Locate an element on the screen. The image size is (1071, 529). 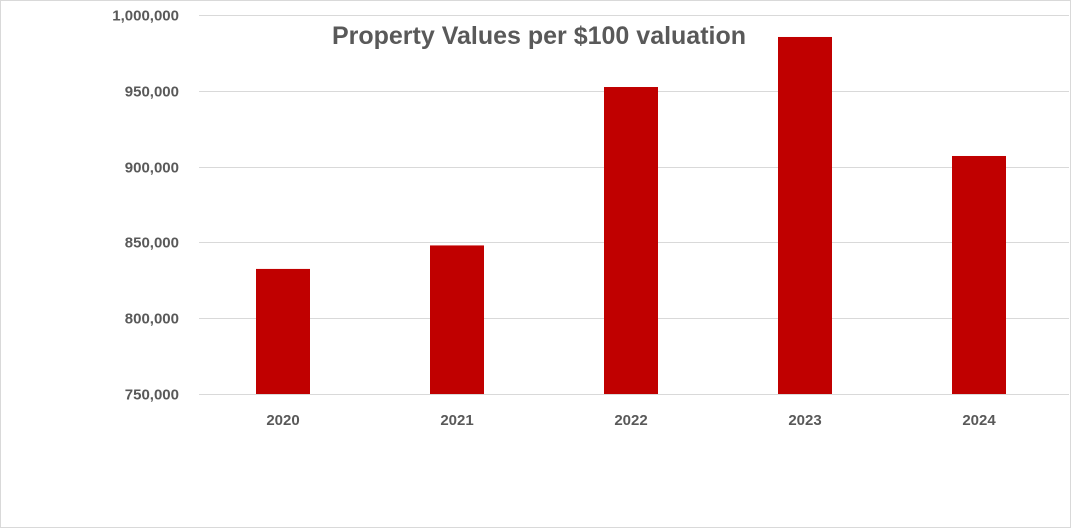
bar-2023 is located at coordinates (805, 215).